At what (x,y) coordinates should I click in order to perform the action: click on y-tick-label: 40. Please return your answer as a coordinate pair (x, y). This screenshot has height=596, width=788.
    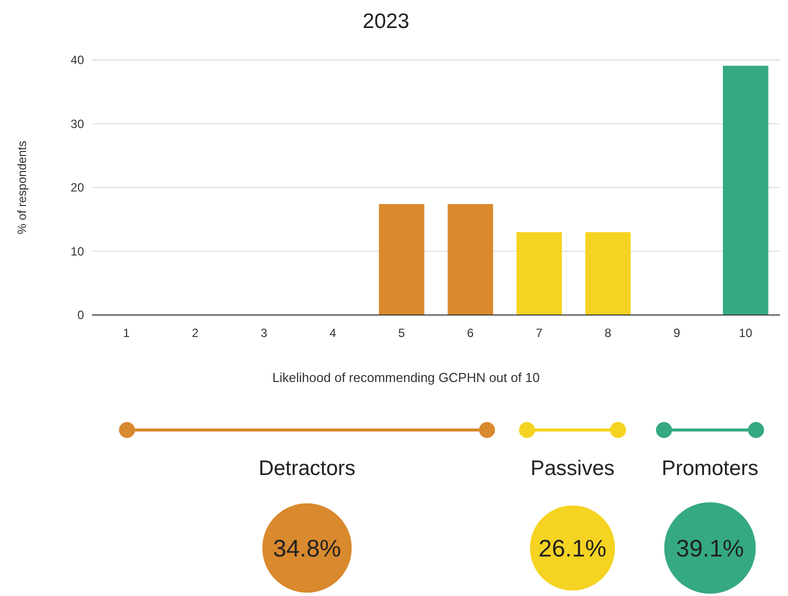
    Looking at the image, I should click on (77, 60).